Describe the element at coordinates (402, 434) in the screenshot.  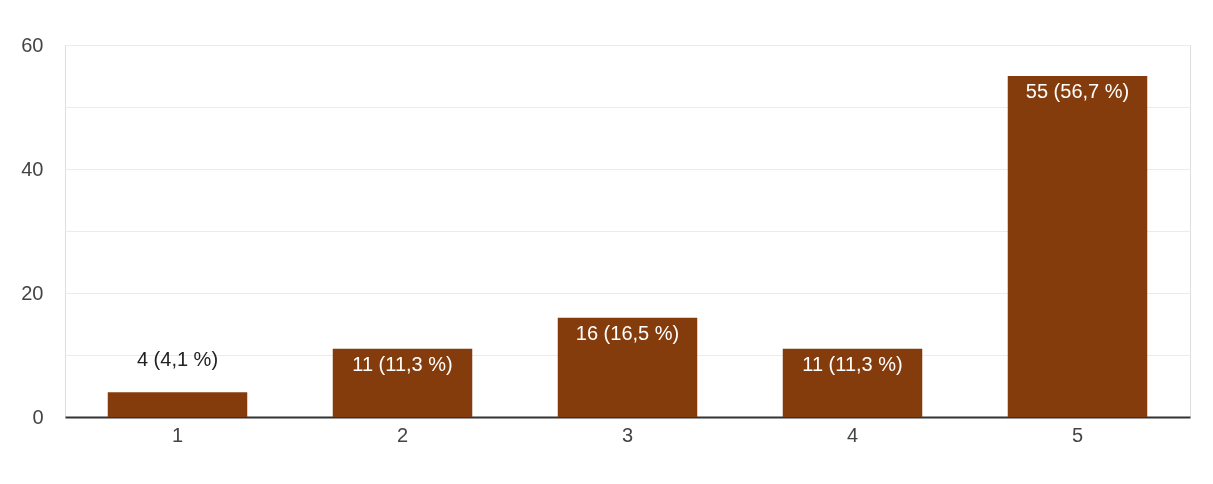
I see `x-tick-label: 2` at that location.